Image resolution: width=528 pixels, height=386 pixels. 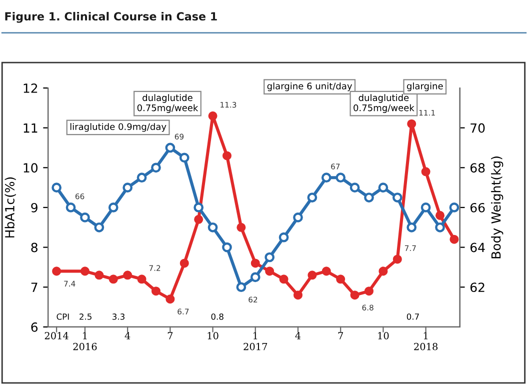 What do you see at coordinates (477, 247) in the screenshot?
I see `y2-tick-label: 64` at bounding box center [477, 247].